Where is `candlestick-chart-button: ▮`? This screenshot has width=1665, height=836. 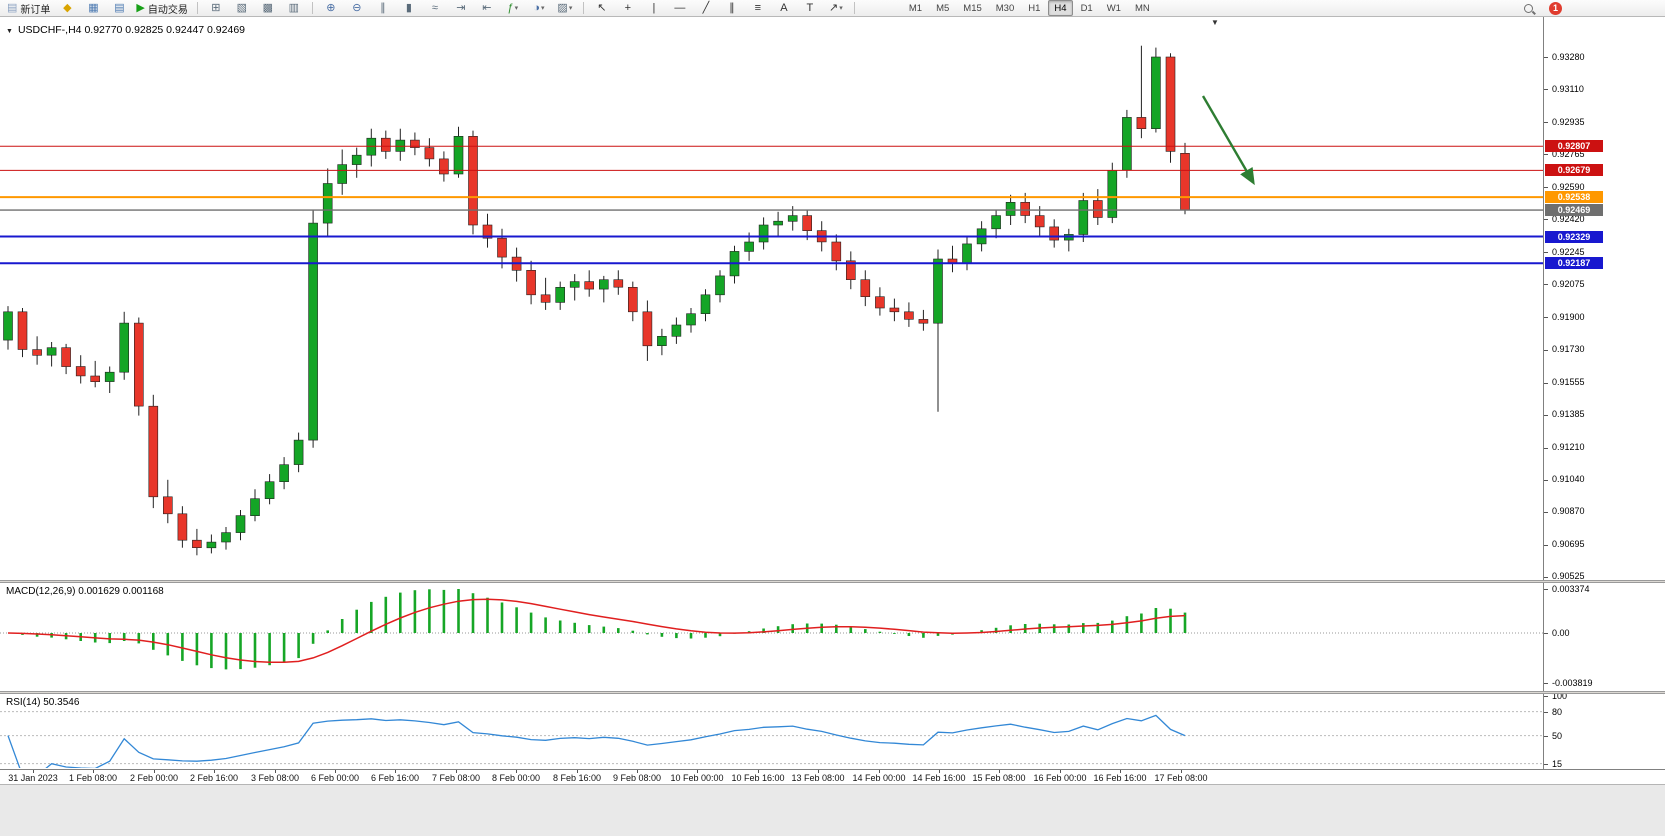
candlestick-chart-button: ▮ is located at coordinates (409, 8).